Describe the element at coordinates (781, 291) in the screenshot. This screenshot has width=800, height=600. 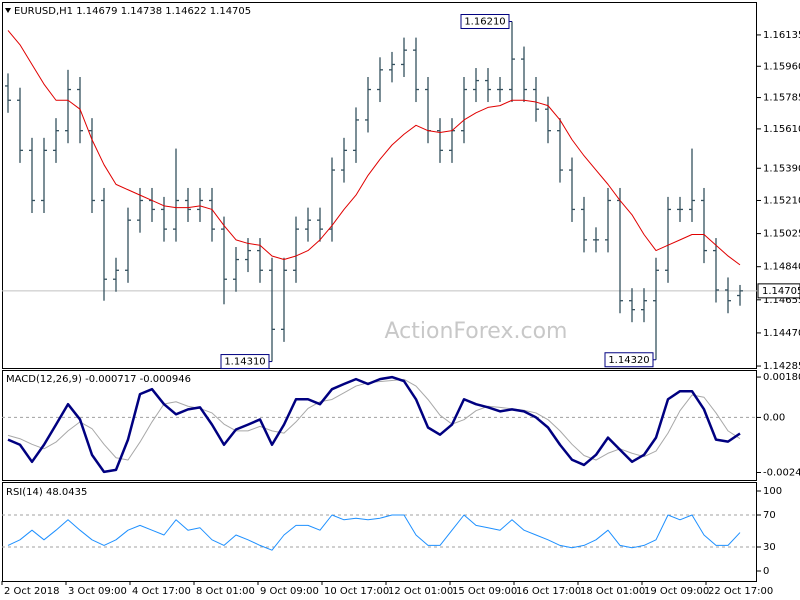
I see `last-price-label: 1.14705` at that location.